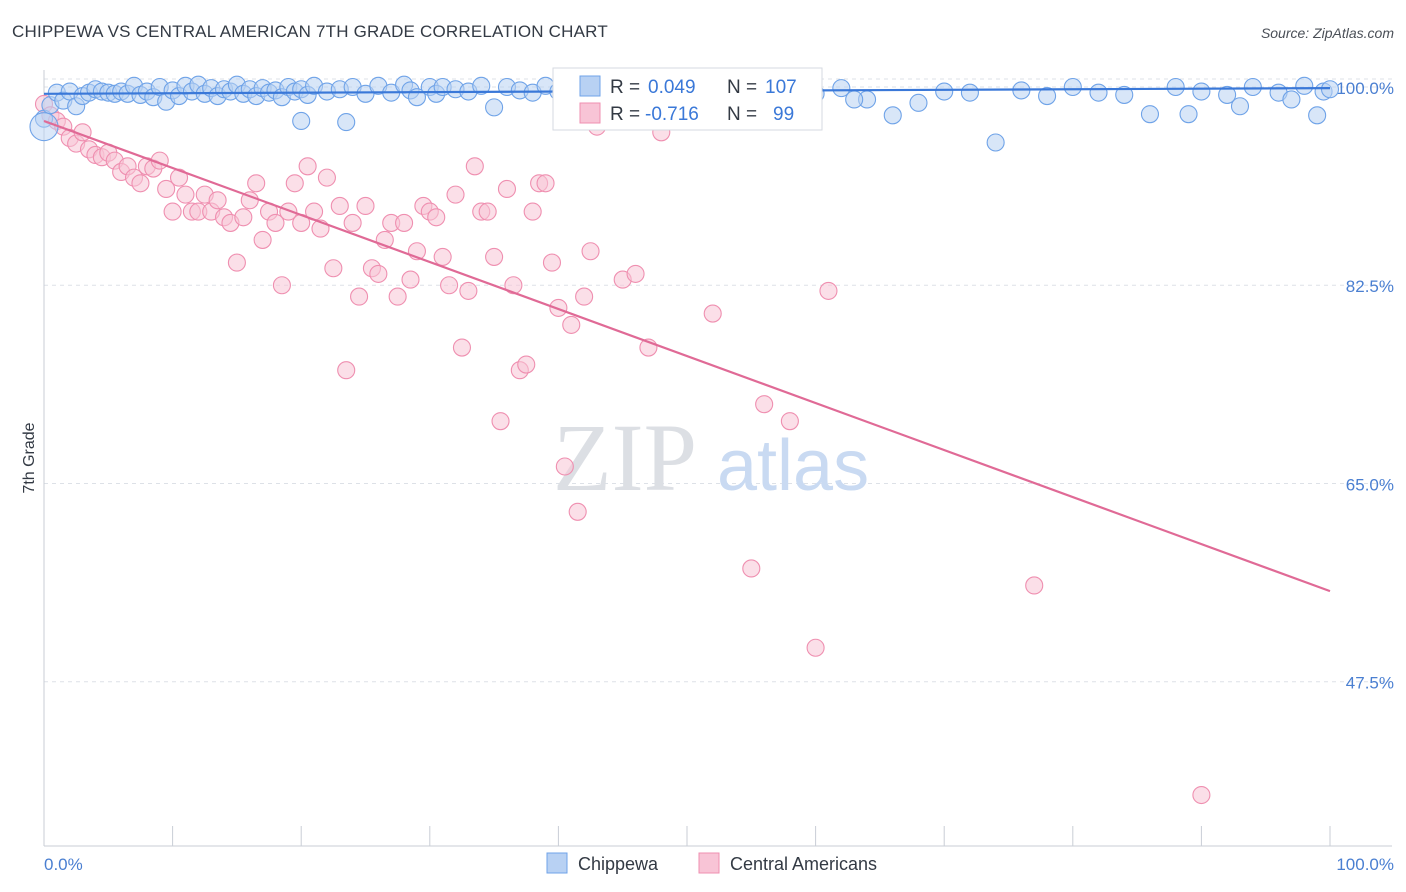 The height and width of the screenshot is (892, 1406). What do you see at coordinates (557, 863) in the screenshot?
I see `bottom-legend-swatch-chippewa` at bounding box center [557, 863].